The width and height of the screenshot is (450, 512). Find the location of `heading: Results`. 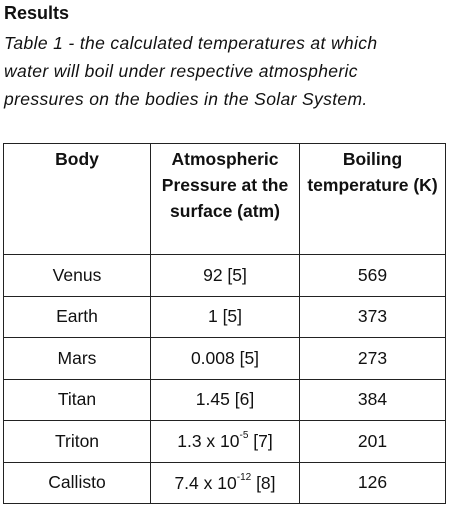

heading: Results is located at coordinates (37, 13).